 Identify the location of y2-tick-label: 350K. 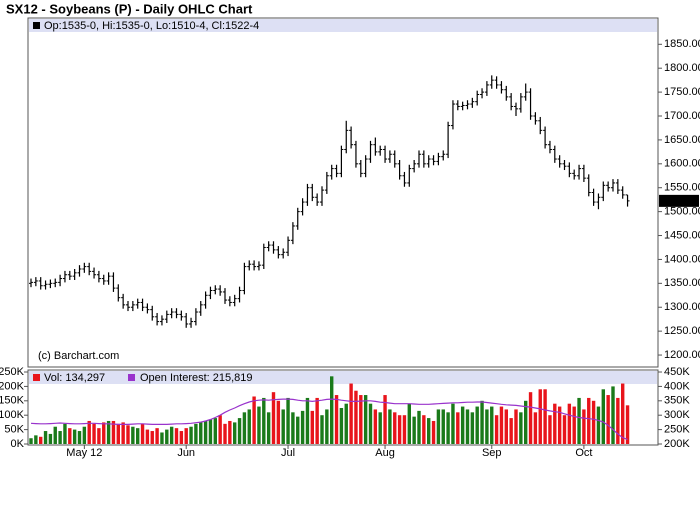
(677, 401).